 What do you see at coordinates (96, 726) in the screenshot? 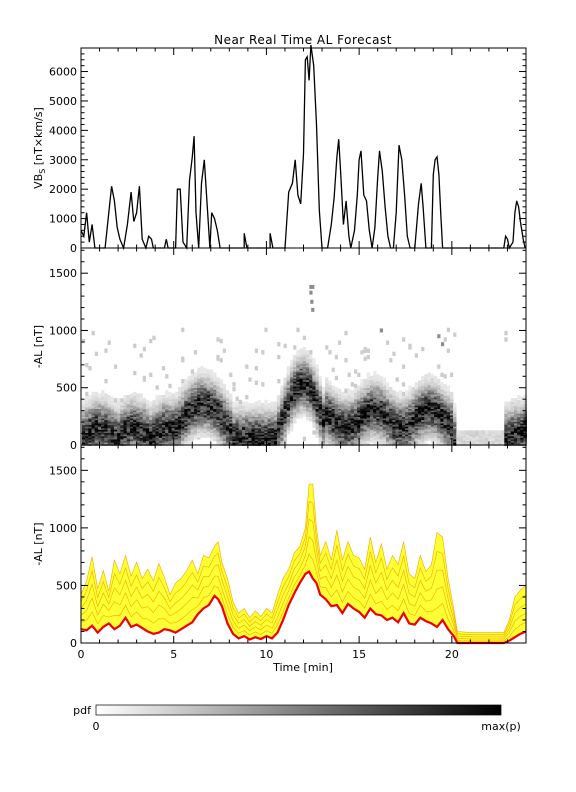
I see `colorbar-min-label: 0` at bounding box center [96, 726].